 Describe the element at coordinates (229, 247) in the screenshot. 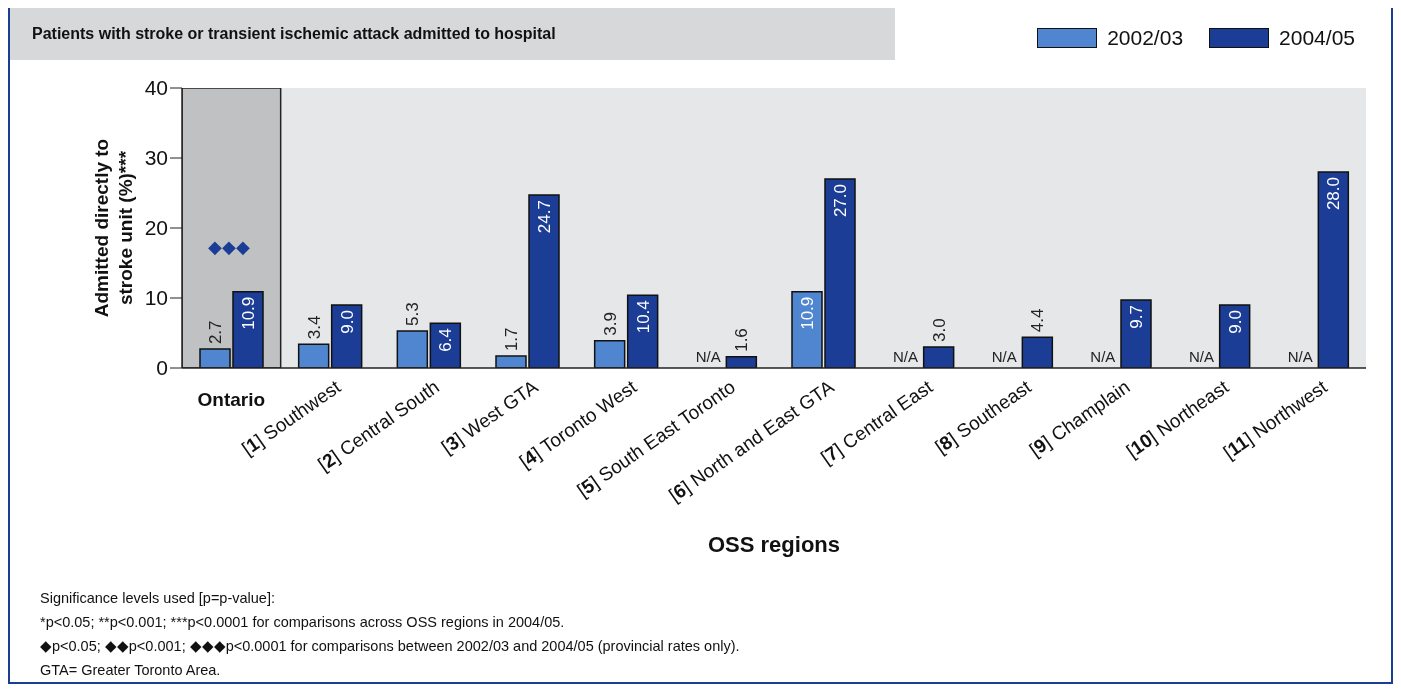

I see `significance-marker: ◆◆◆` at that location.